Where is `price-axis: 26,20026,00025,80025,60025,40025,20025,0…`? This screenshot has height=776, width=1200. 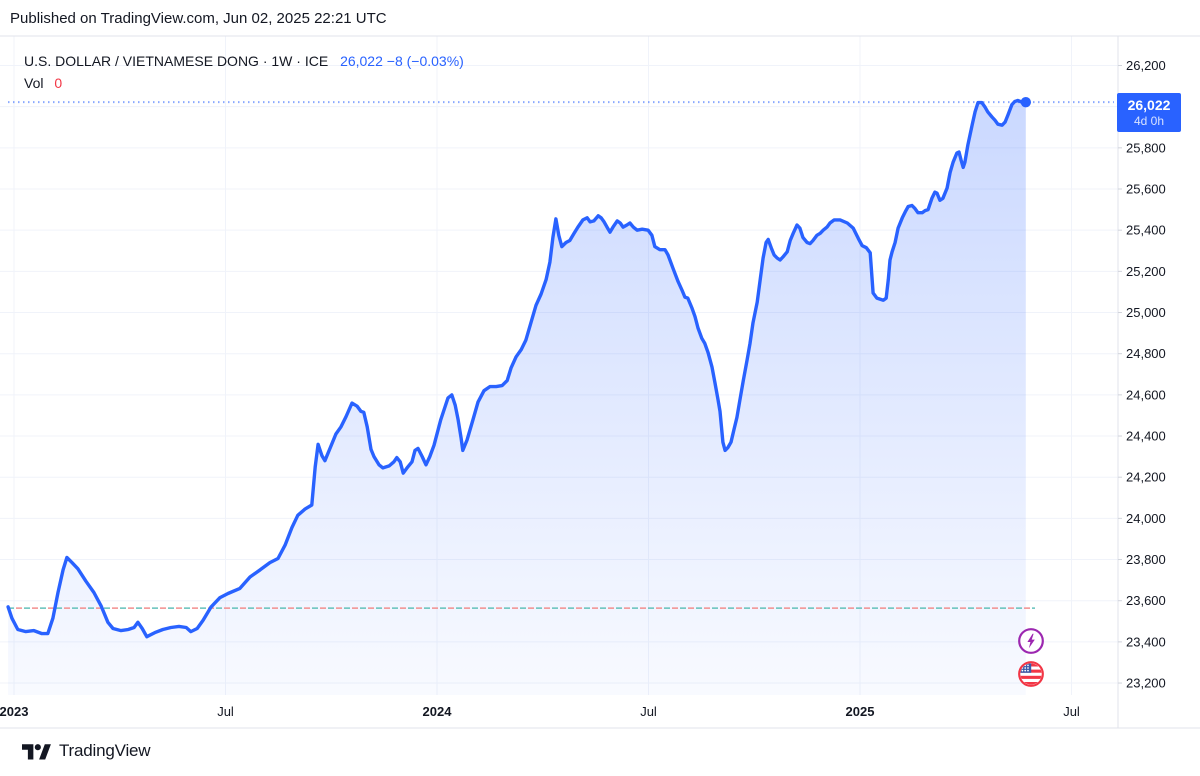 price-axis: 26,20026,00025,80025,60025,40025,20025,0… is located at coordinates (1142, 374).